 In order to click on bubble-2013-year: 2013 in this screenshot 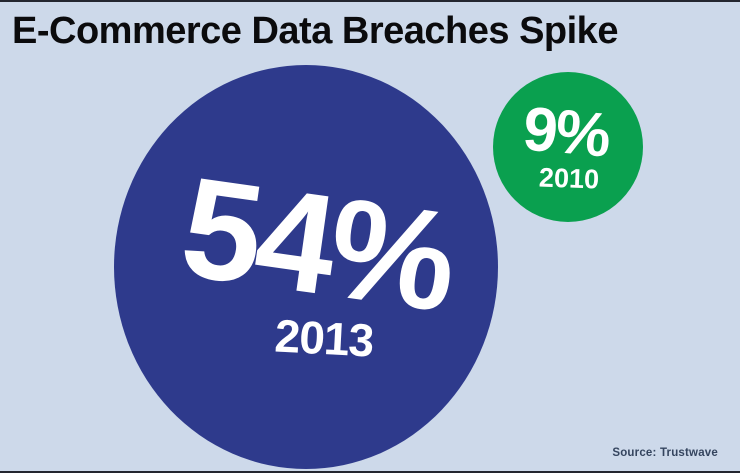, I will do `click(324, 338)`.